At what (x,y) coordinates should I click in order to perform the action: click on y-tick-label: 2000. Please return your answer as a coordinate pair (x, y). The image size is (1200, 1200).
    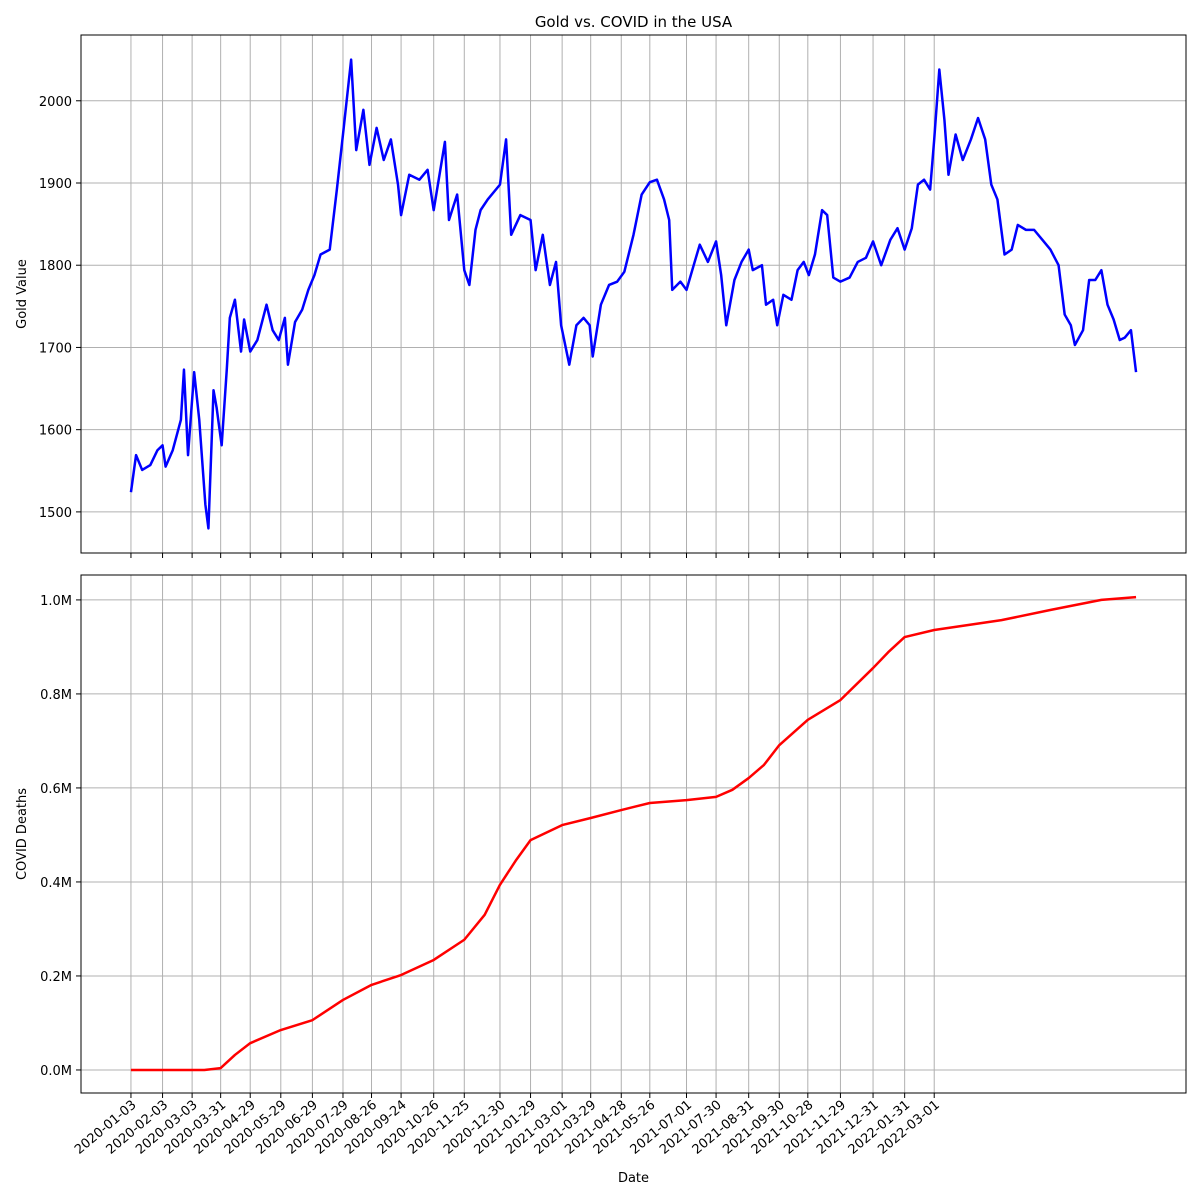
    Looking at the image, I should click on (55, 102).